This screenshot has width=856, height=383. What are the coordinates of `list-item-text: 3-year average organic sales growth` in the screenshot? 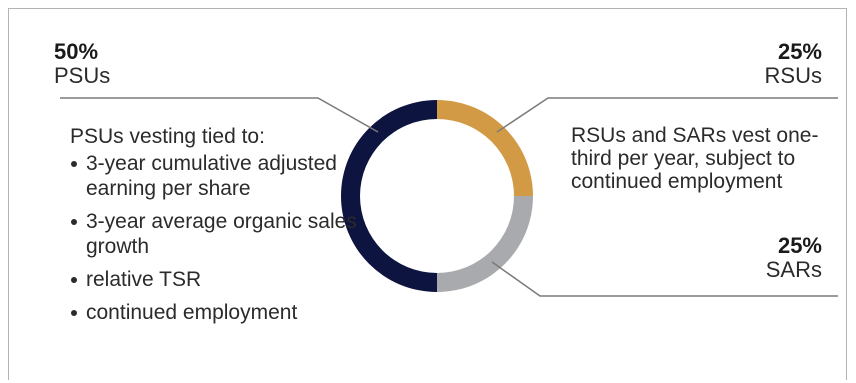 It's located at (221, 234).